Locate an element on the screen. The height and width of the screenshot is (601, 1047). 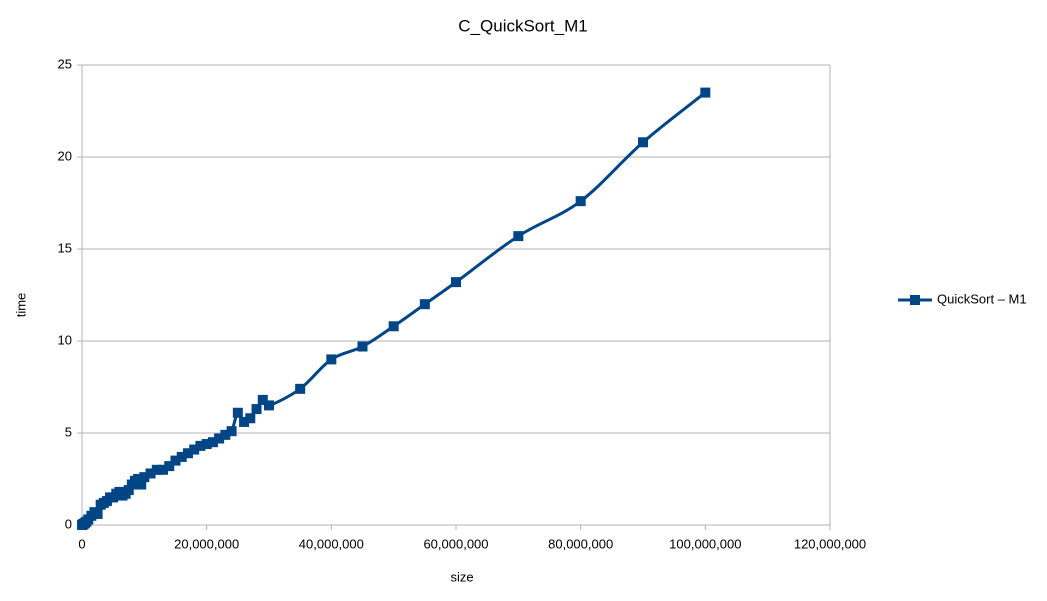
x-tick-label: 60,000,000 is located at coordinates (455, 543).